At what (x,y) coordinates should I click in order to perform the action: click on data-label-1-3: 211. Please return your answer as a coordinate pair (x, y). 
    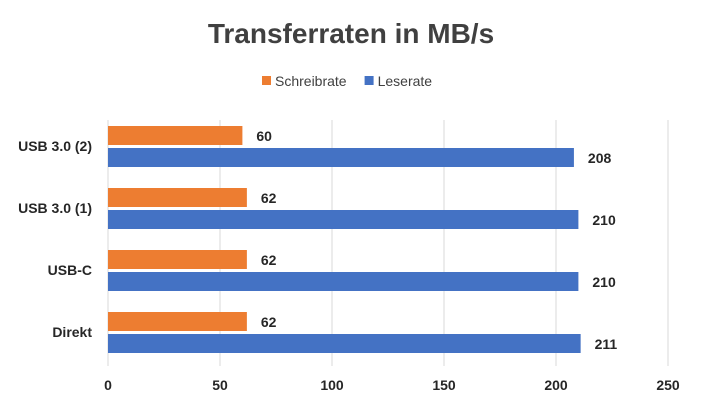
    Looking at the image, I should click on (606, 344).